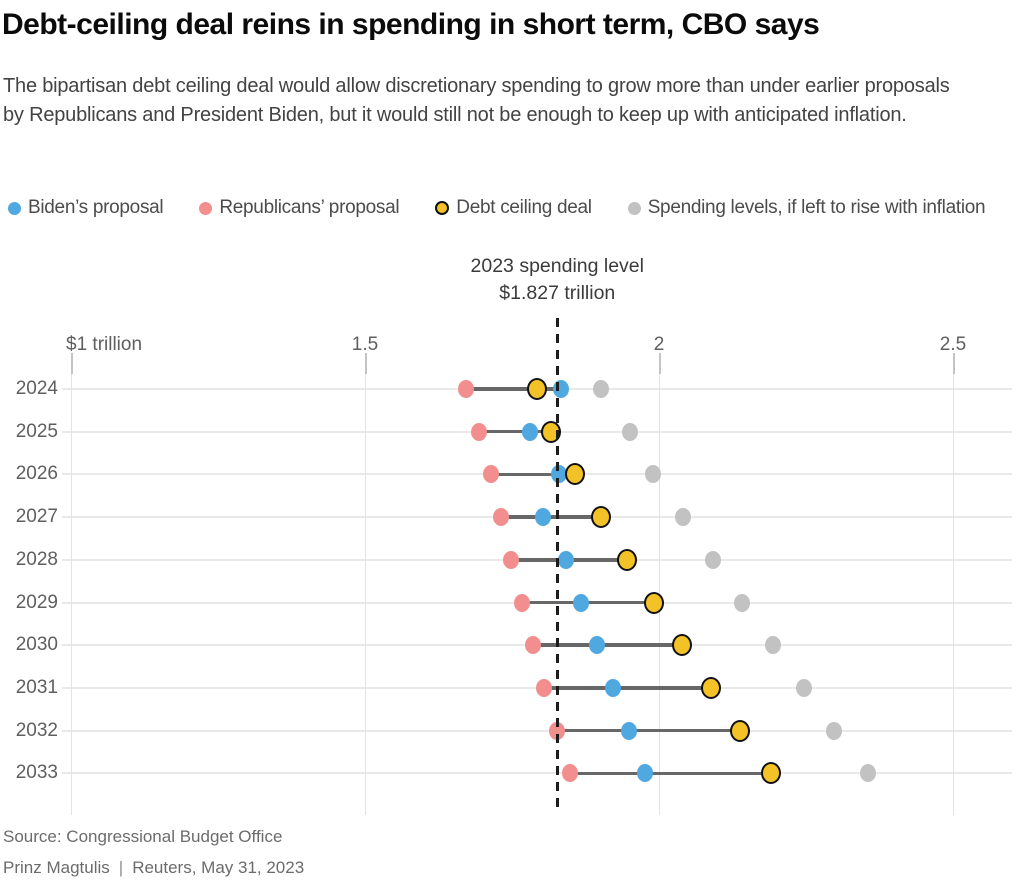 Image resolution: width=1024 pixels, height=889 pixels. What do you see at coordinates (771, 773) in the screenshot?
I see `dot-deal-2033` at bounding box center [771, 773].